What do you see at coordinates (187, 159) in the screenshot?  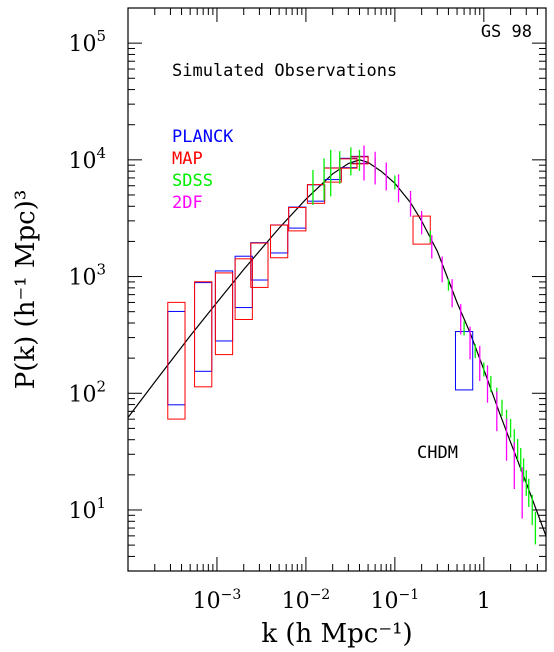 I see `legend-entry: MAP` at bounding box center [187, 159].